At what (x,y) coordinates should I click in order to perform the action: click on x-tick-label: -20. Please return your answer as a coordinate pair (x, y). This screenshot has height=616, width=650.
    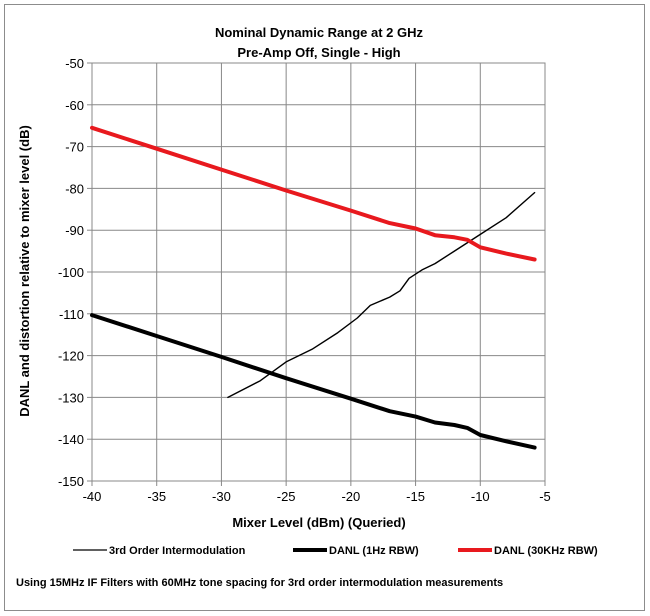
    Looking at the image, I should click on (350, 496).